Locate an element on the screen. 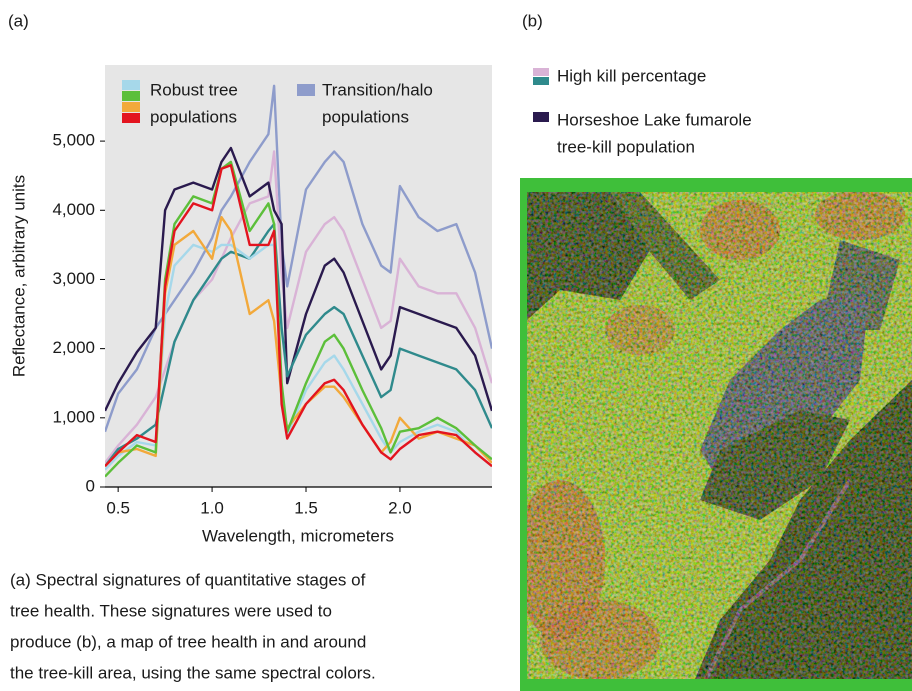 Image resolution: width=912 pixels, height=691 pixels. y-tick-label: 2,000 is located at coordinates (73, 347).